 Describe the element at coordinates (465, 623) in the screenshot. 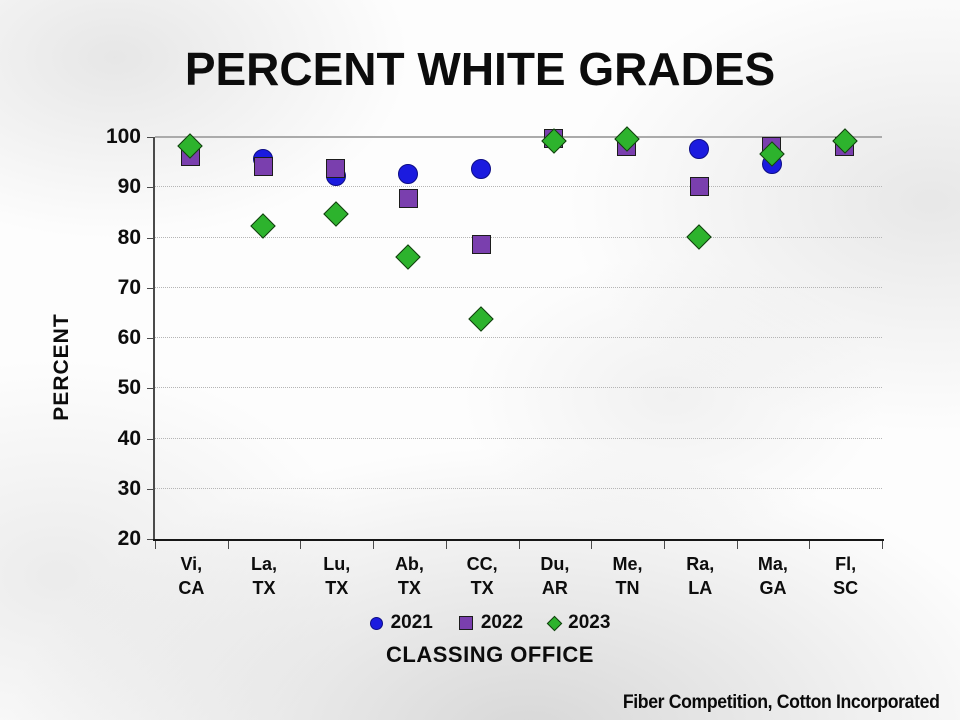

I see `square-legend-marker-icon` at that location.